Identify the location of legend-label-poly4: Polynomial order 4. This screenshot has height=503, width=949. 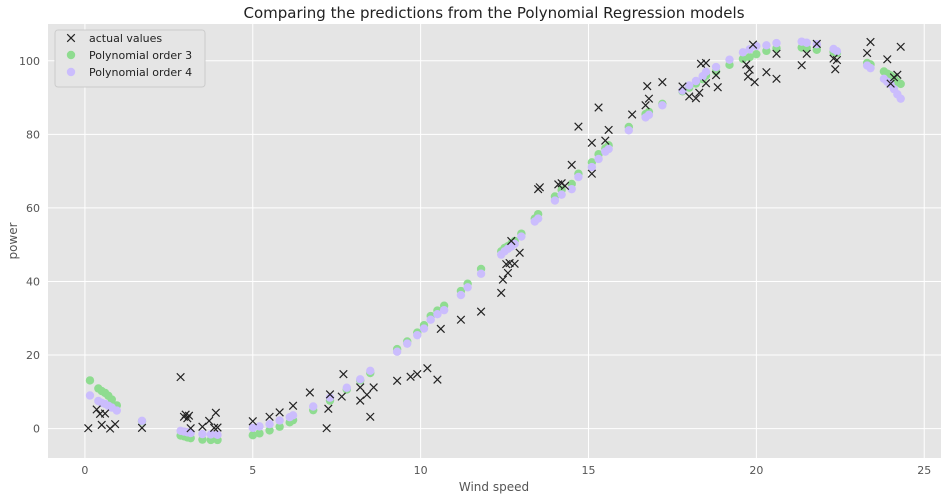
(140, 72).